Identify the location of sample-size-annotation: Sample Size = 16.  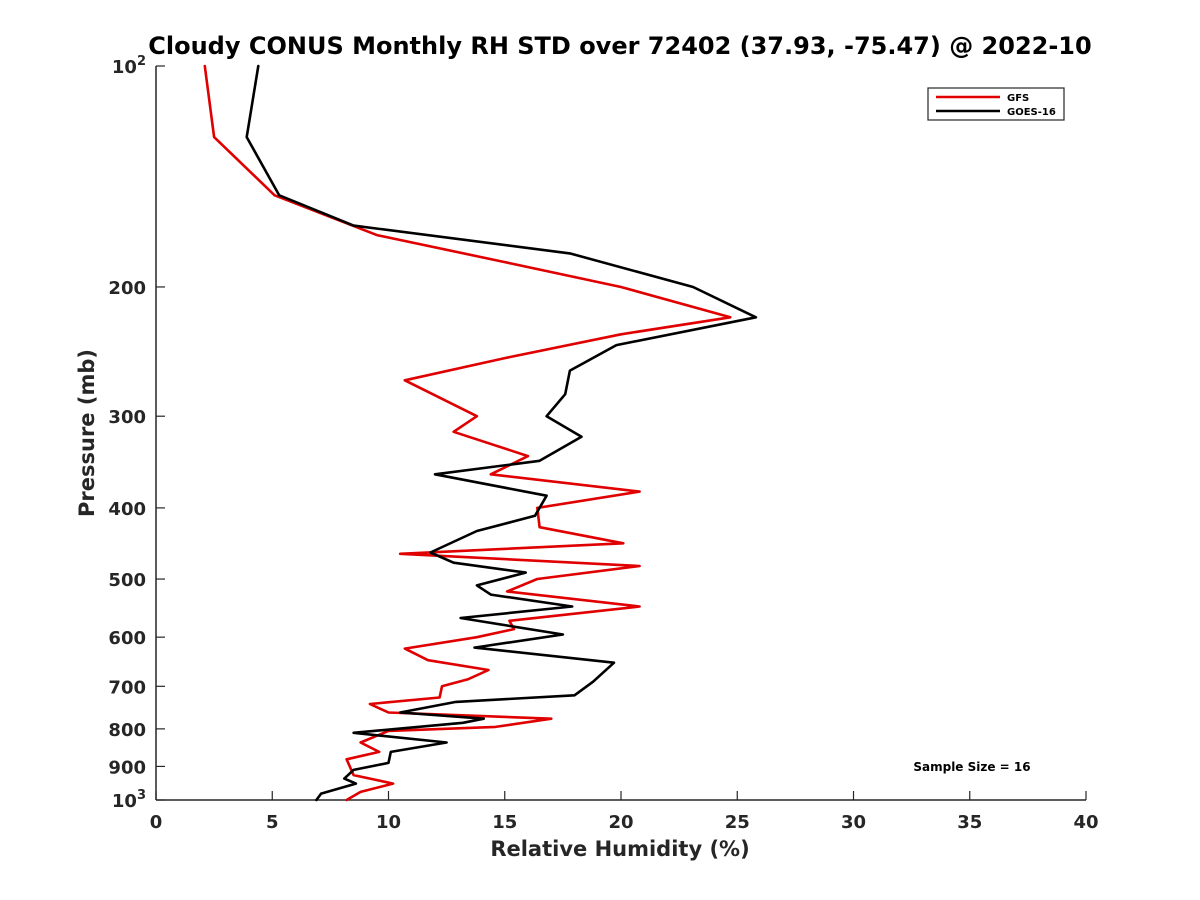
(971, 767).